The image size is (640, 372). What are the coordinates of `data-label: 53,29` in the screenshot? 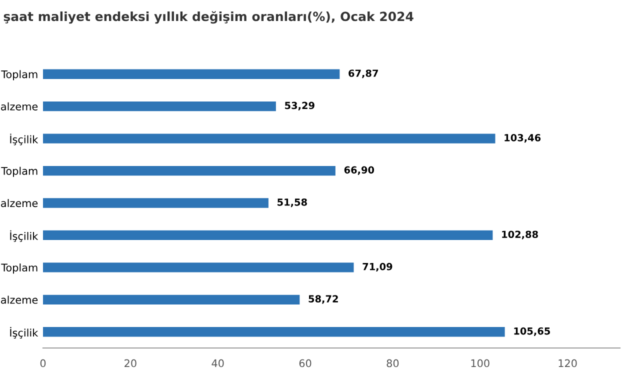 It's located at (299, 106).